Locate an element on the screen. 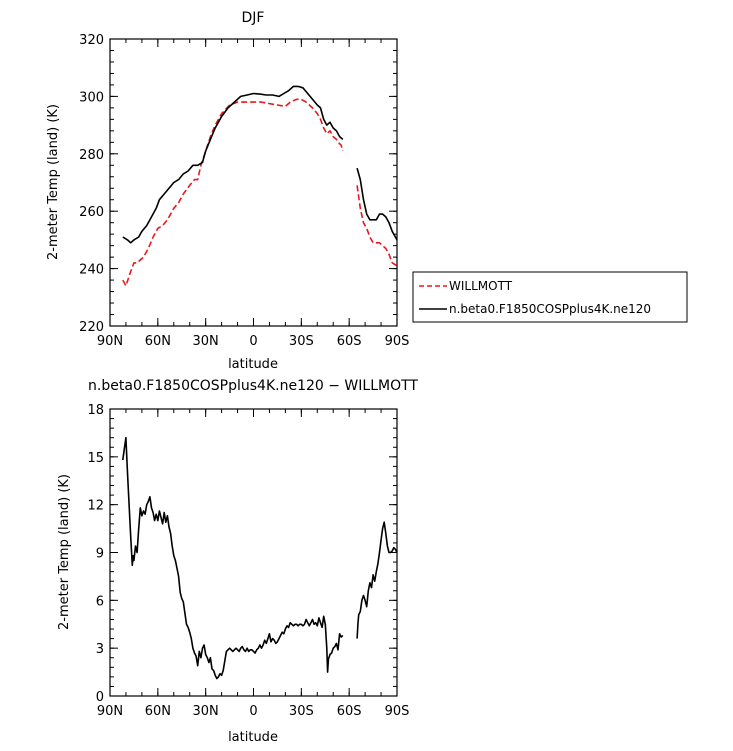 This screenshot has height=751, width=733. top-x-tick-label: 60N is located at coordinates (158, 341).